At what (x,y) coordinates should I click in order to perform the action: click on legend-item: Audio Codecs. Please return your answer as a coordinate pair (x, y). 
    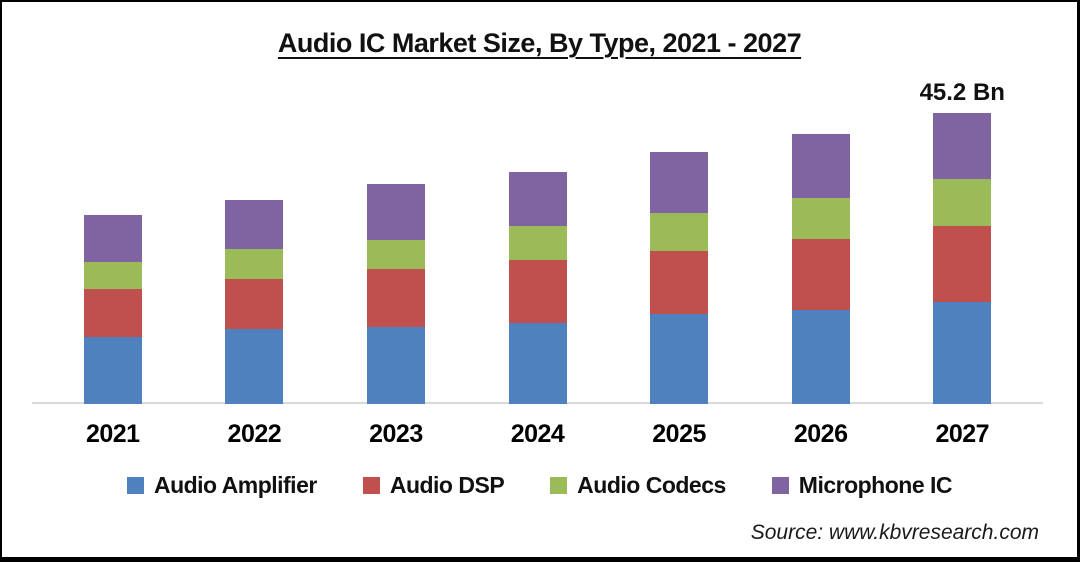
    Looking at the image, I should click on (638, 485).